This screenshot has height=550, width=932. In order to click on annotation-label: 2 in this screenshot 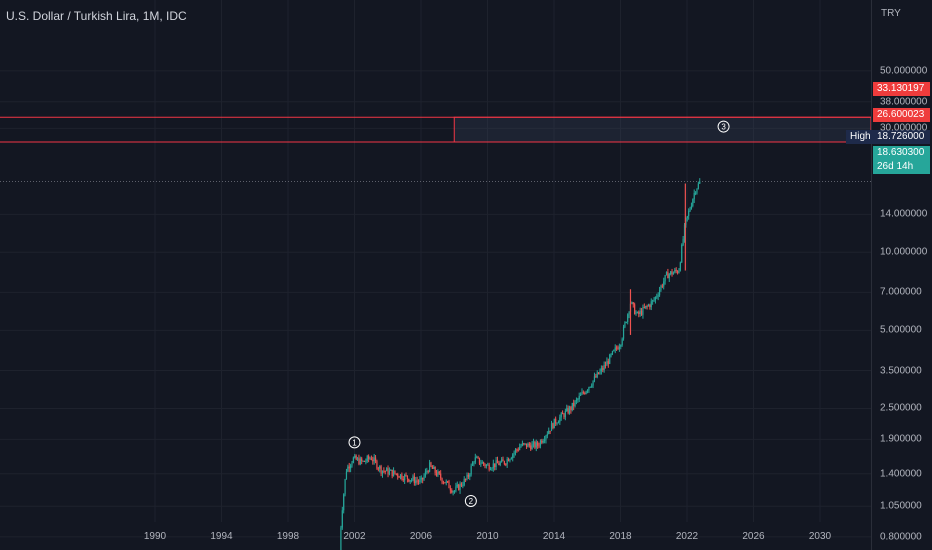, I will do `click(471, 501)`.